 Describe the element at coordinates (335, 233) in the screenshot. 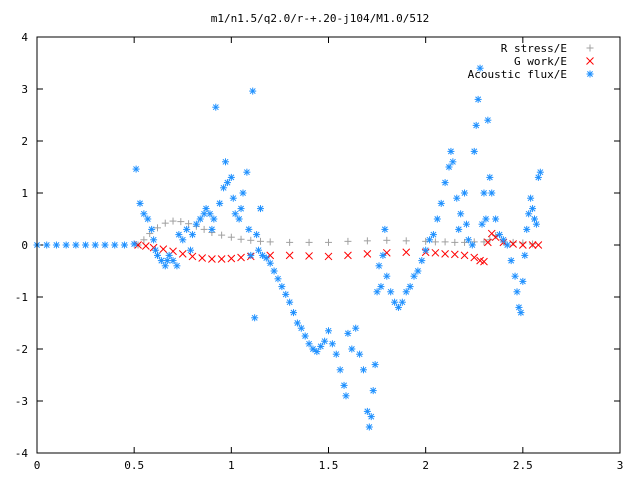

I see `series-r-stress-e` at that location.